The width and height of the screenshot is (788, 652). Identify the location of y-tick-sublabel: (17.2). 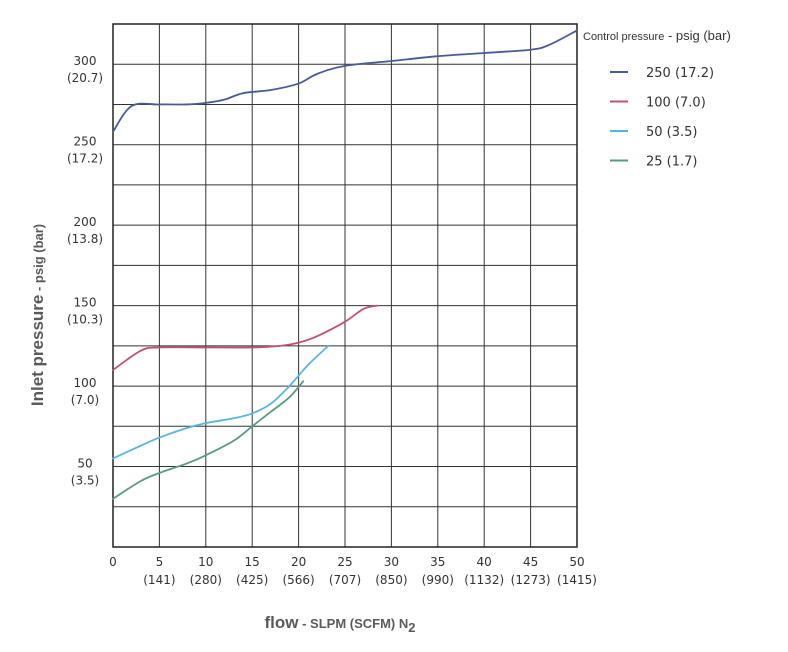
(85, 159).